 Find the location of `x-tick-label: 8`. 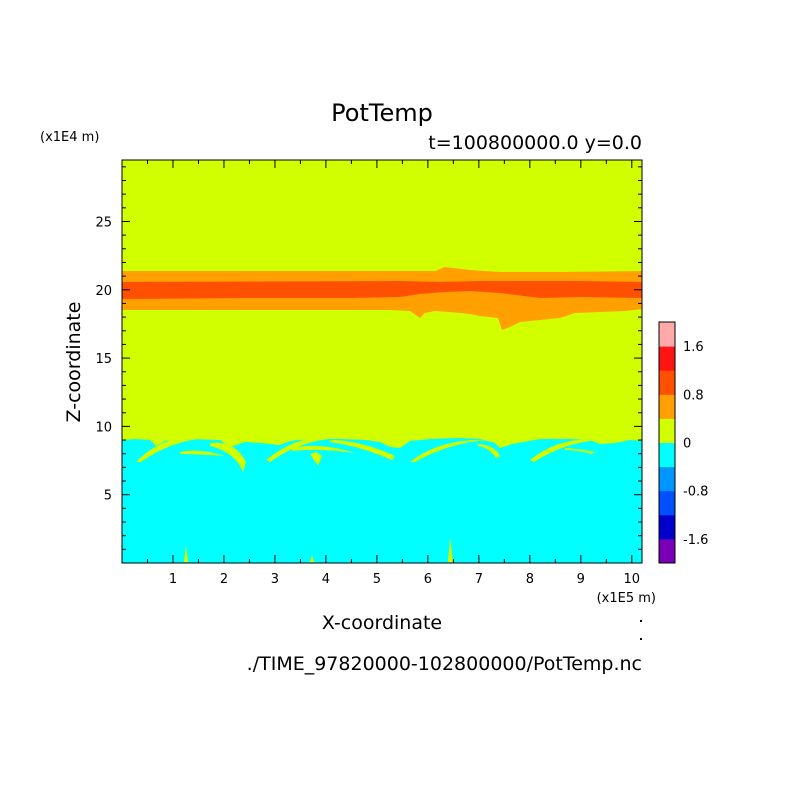

x-tick-label: 8 is located at coordinates (530, 579).